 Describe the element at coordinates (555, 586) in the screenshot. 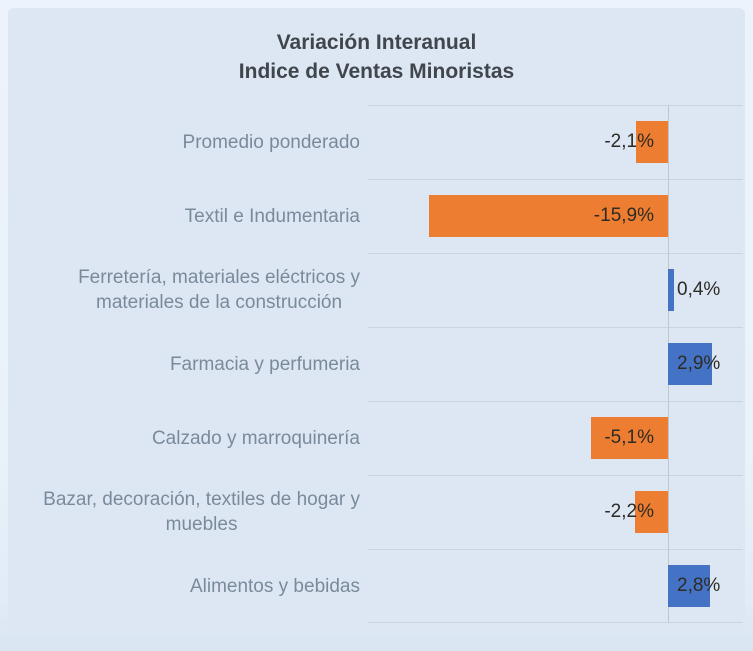

I see `bar-row: 2,8%` at that location.